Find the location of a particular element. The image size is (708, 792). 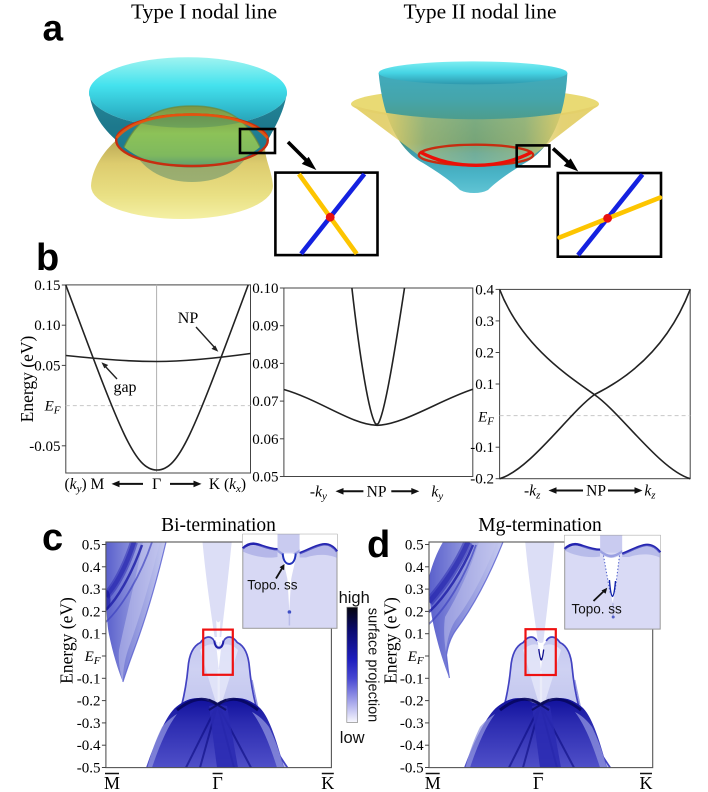

svg-text: high is located at coordinates (354, 598).